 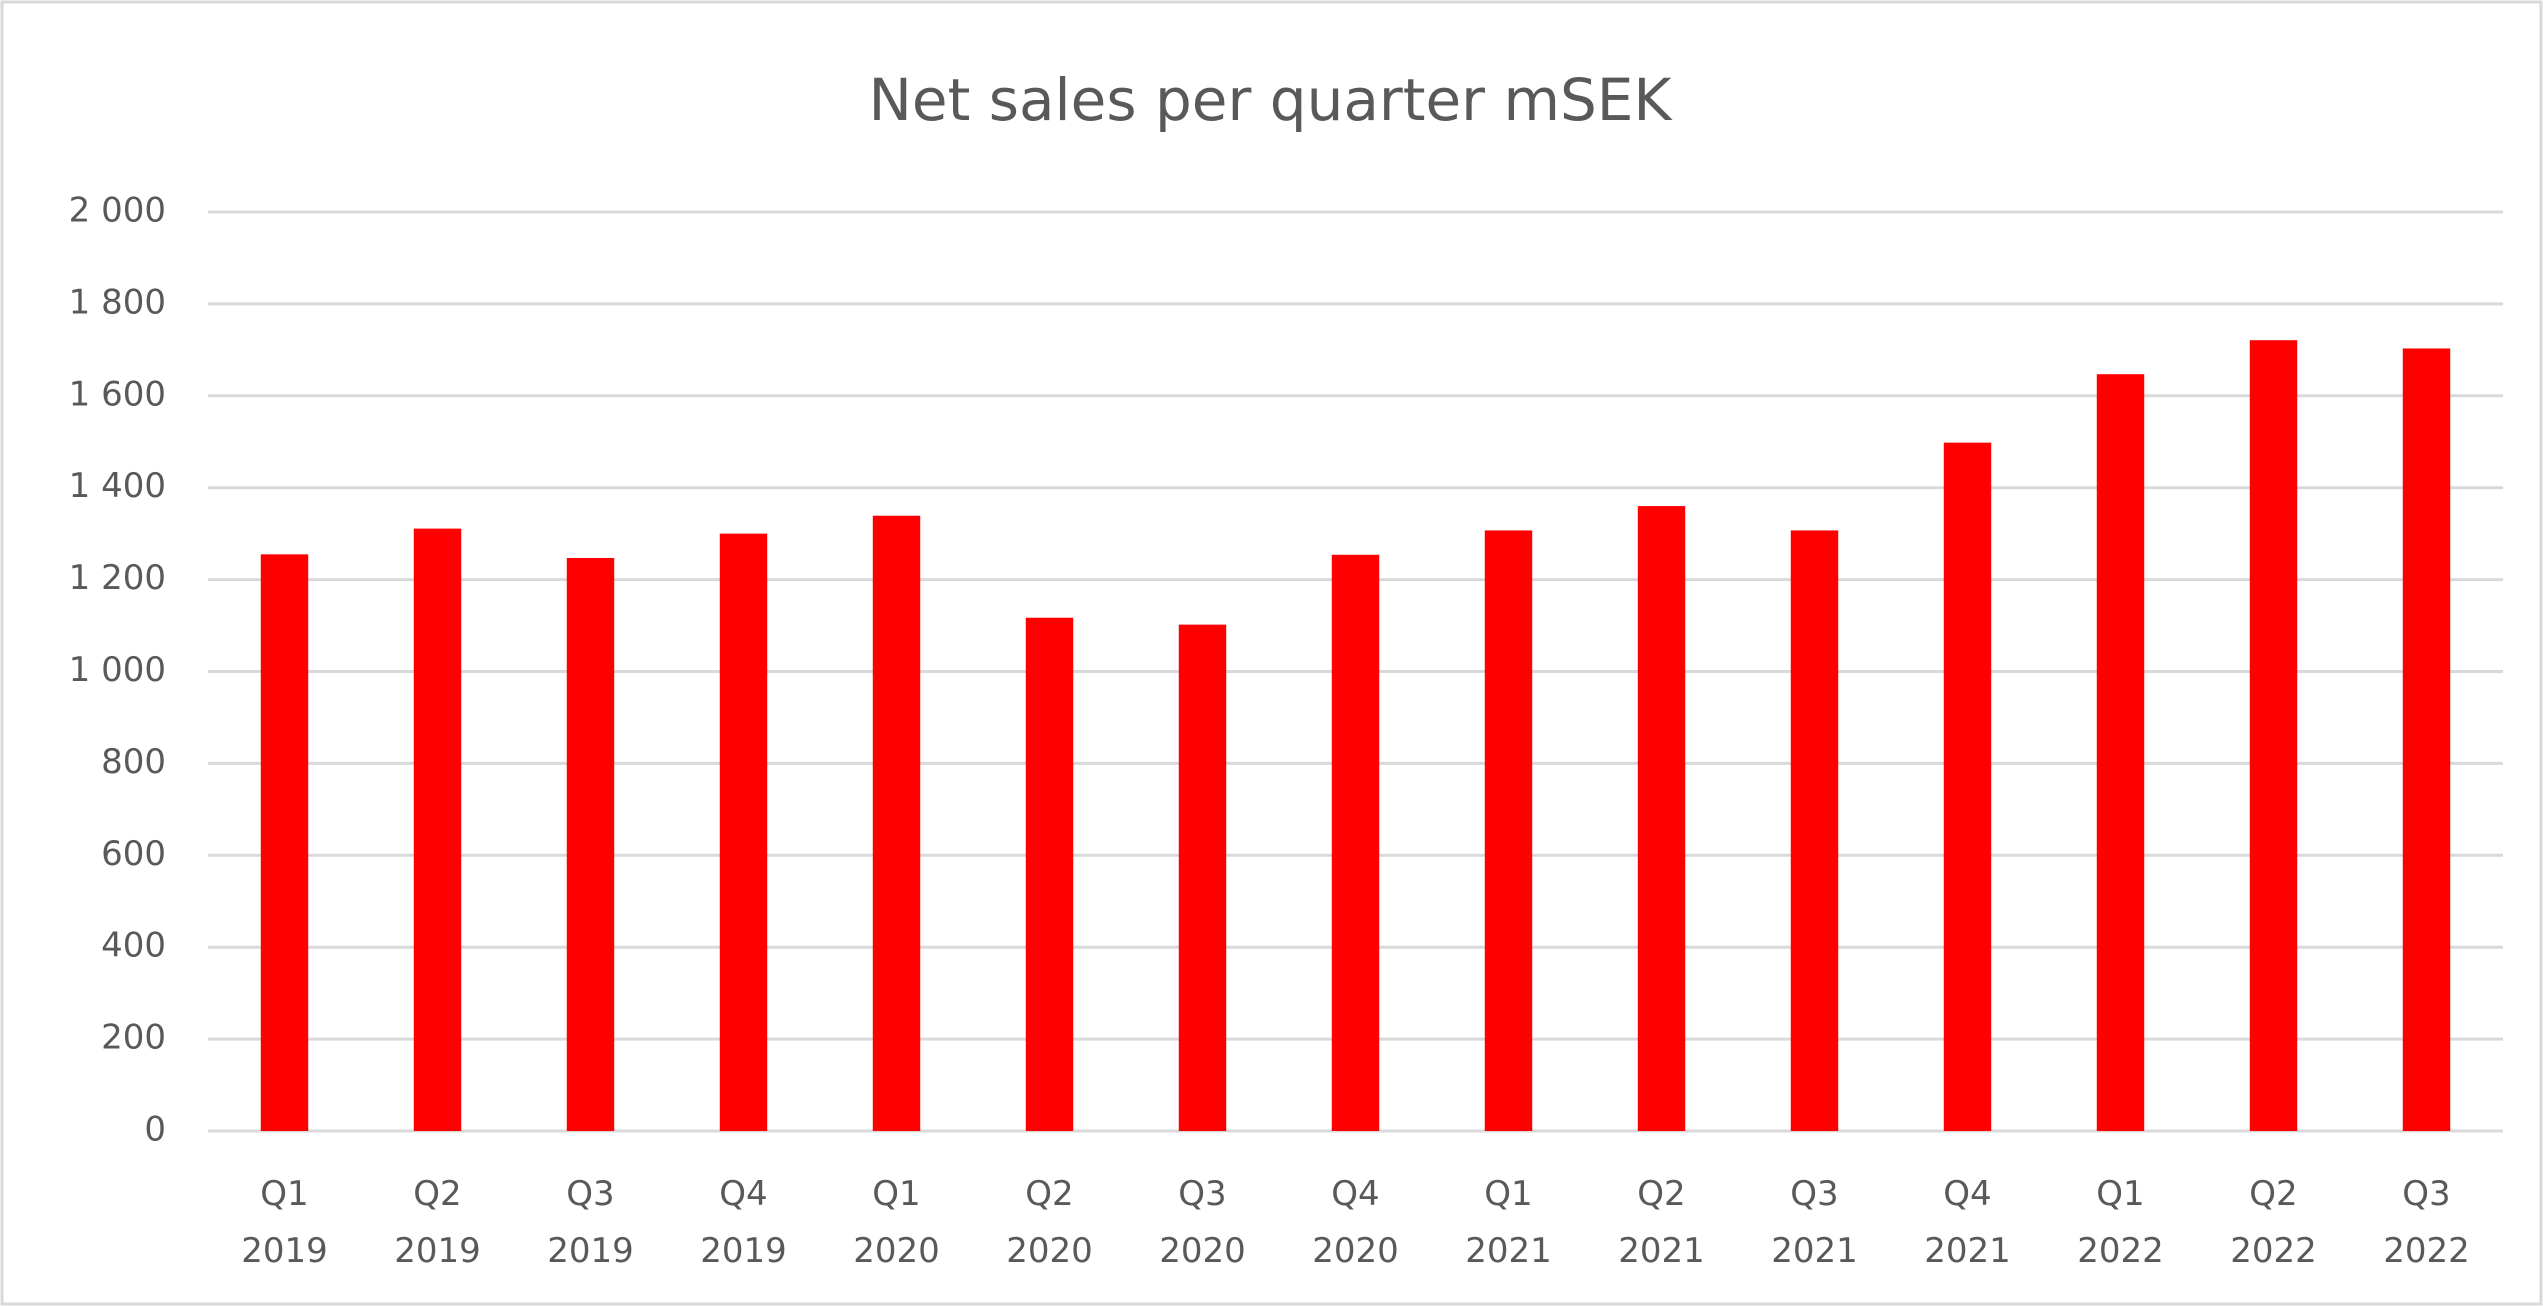 I want to click on y-tick-label: 1 600, so click(x=117, y=394).